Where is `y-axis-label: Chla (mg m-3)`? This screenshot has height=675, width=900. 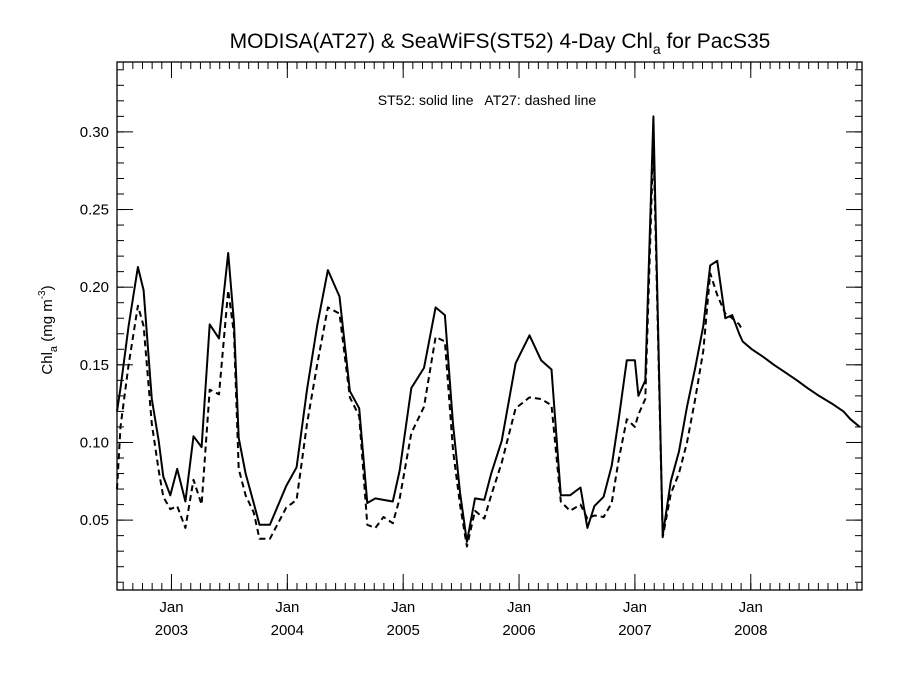 y-axis-label: Chla (mg m-3) is located at coordinates (48, 329).